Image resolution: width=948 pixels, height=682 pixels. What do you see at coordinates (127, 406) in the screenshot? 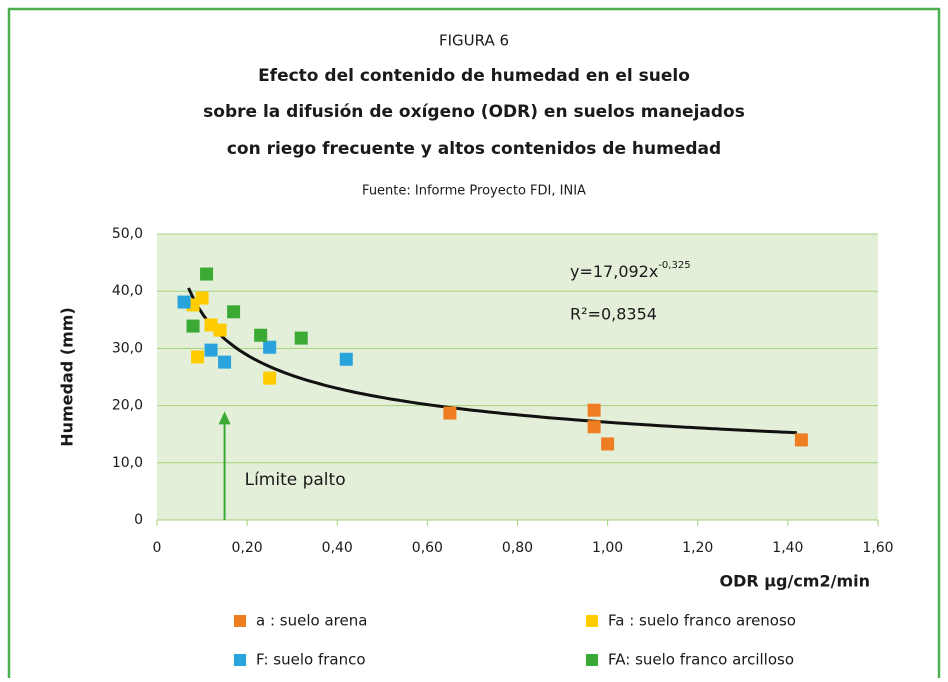
I see `y-tick-label: 20,0` at bounding box center [127, 406].